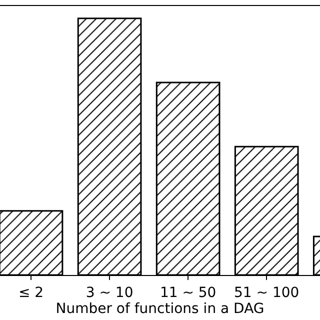 The height and width of the screenshot is (320, 320). I want to click on x-axis-title: Number of functions in a DAG, so click(160, 308).